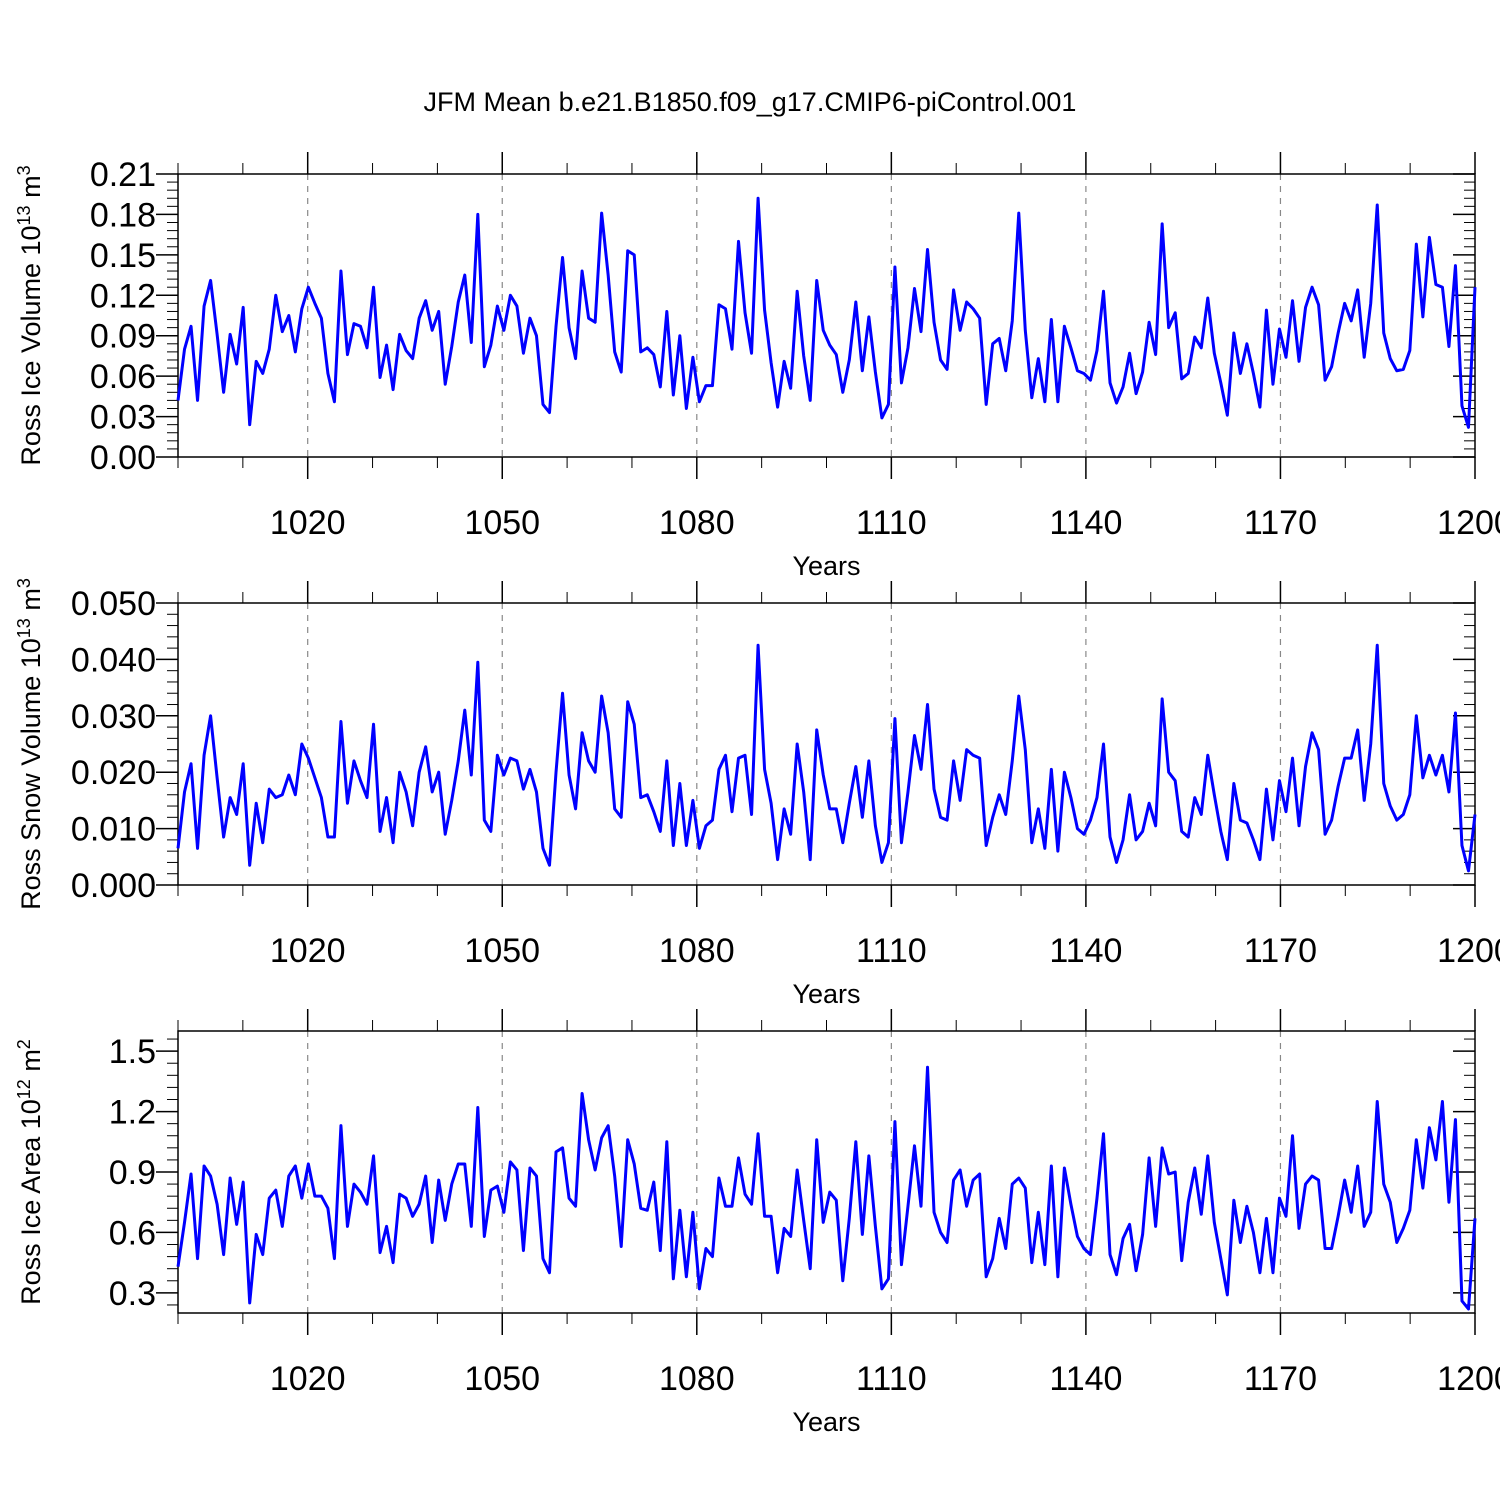  Describe the element at coordinates (123, 337) in the screenshot. I see `y-tick-label: 0.09` at that location.